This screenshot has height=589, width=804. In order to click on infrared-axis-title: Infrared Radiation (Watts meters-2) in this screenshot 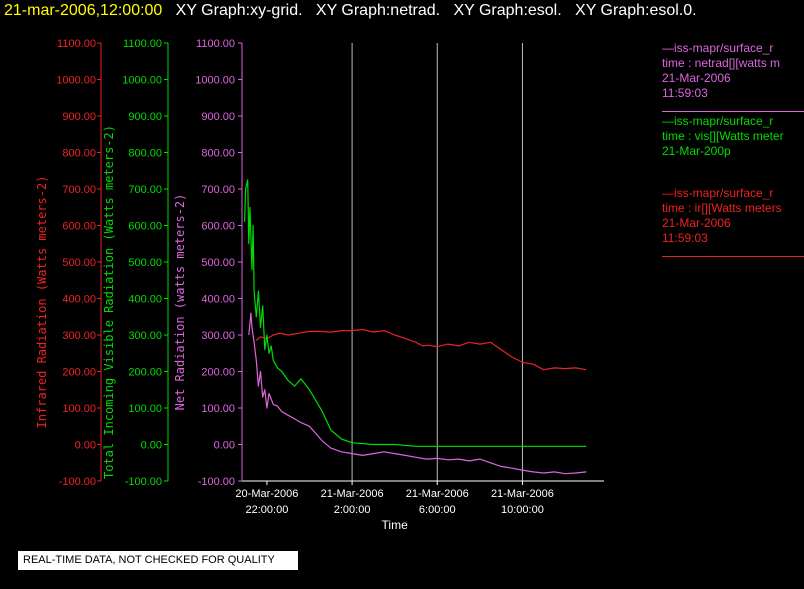, I will do `click(42, 302)`.